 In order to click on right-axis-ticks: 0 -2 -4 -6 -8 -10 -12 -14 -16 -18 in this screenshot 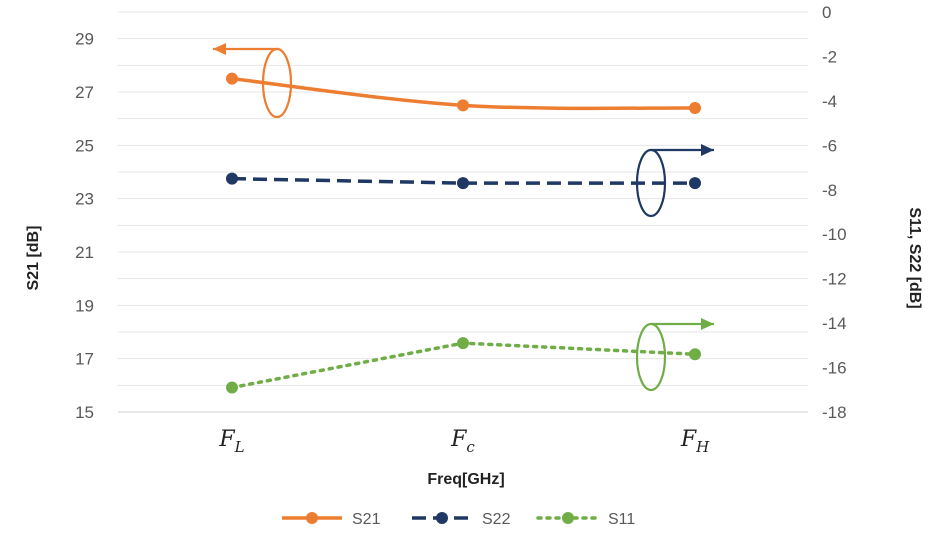, I will do `click(834, 212)`.